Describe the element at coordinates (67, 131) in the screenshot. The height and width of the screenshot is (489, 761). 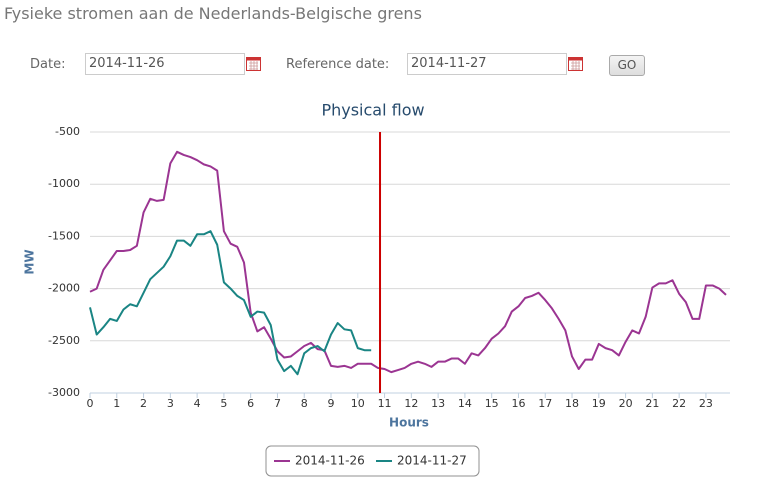
I see `y-tick-label: -500` at that location.